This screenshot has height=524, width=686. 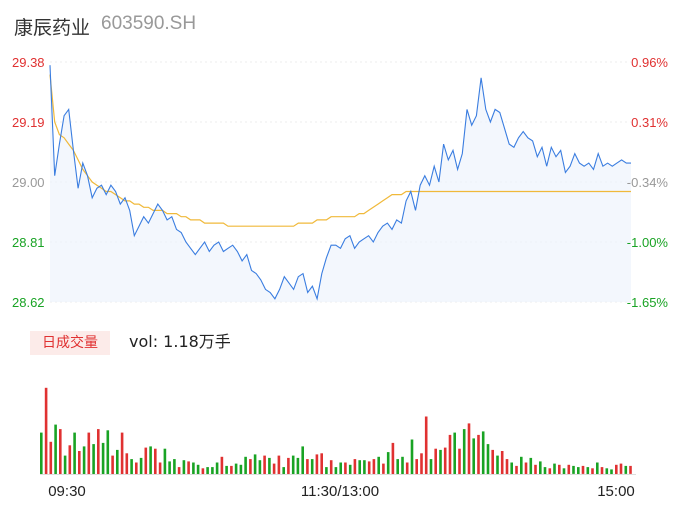 What do you see at coordinates (28, 302) in the screenshot?
I see `y-tick-price: 28.62` at bounding box center [28, 302].